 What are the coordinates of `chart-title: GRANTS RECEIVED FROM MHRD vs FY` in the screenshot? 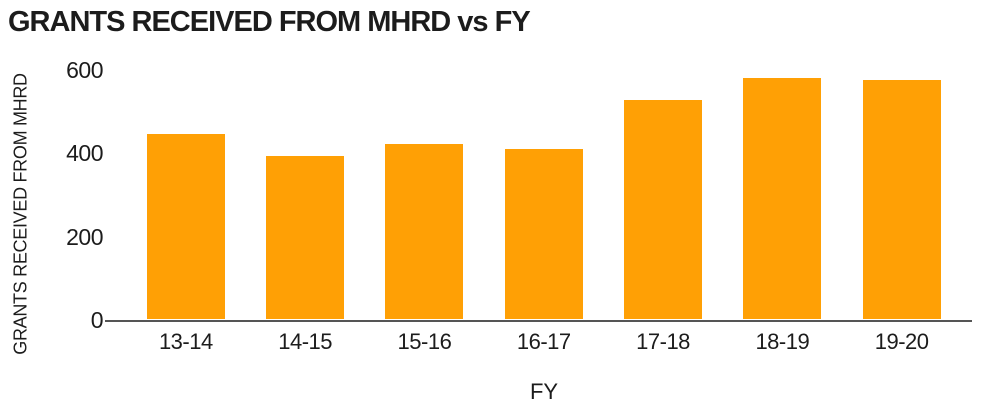 It's located at (269, 22).